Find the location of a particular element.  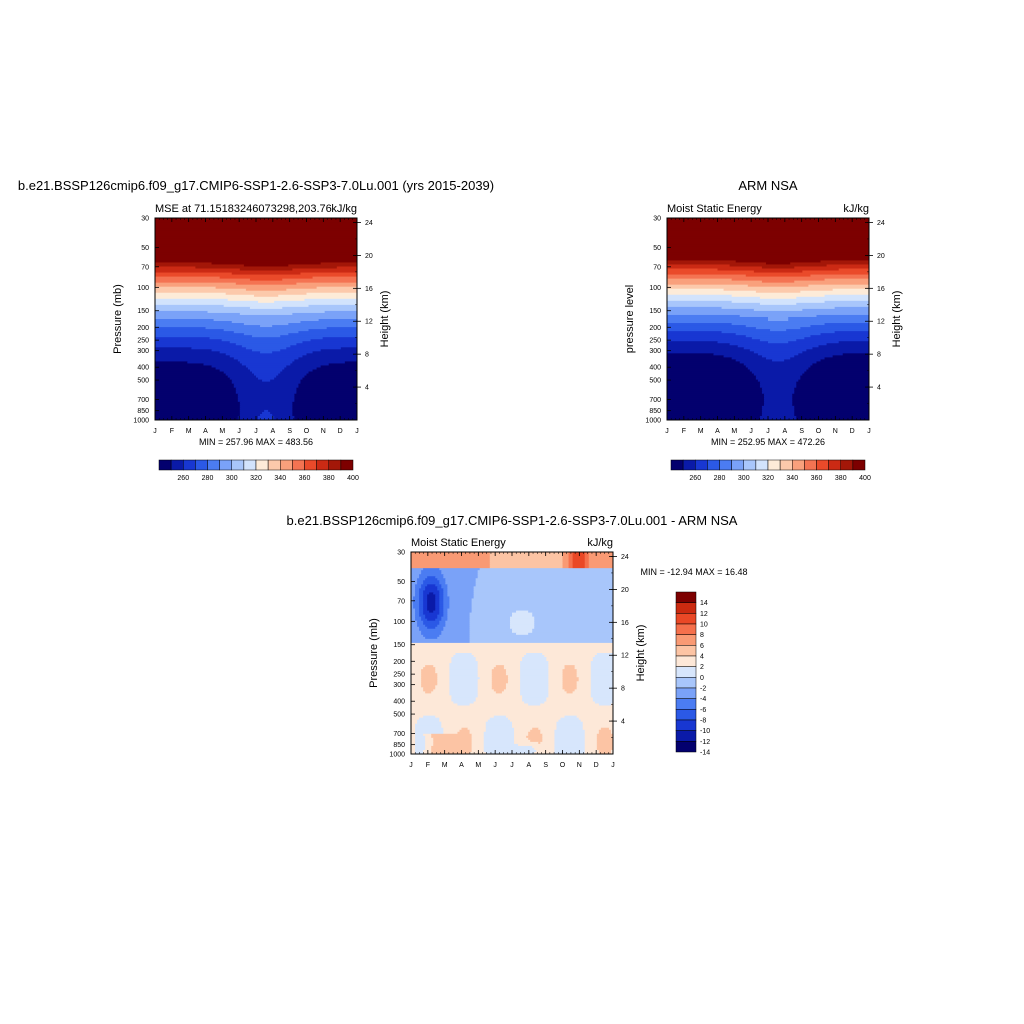

panel2-contour-field is located at coordinates (768, 319).